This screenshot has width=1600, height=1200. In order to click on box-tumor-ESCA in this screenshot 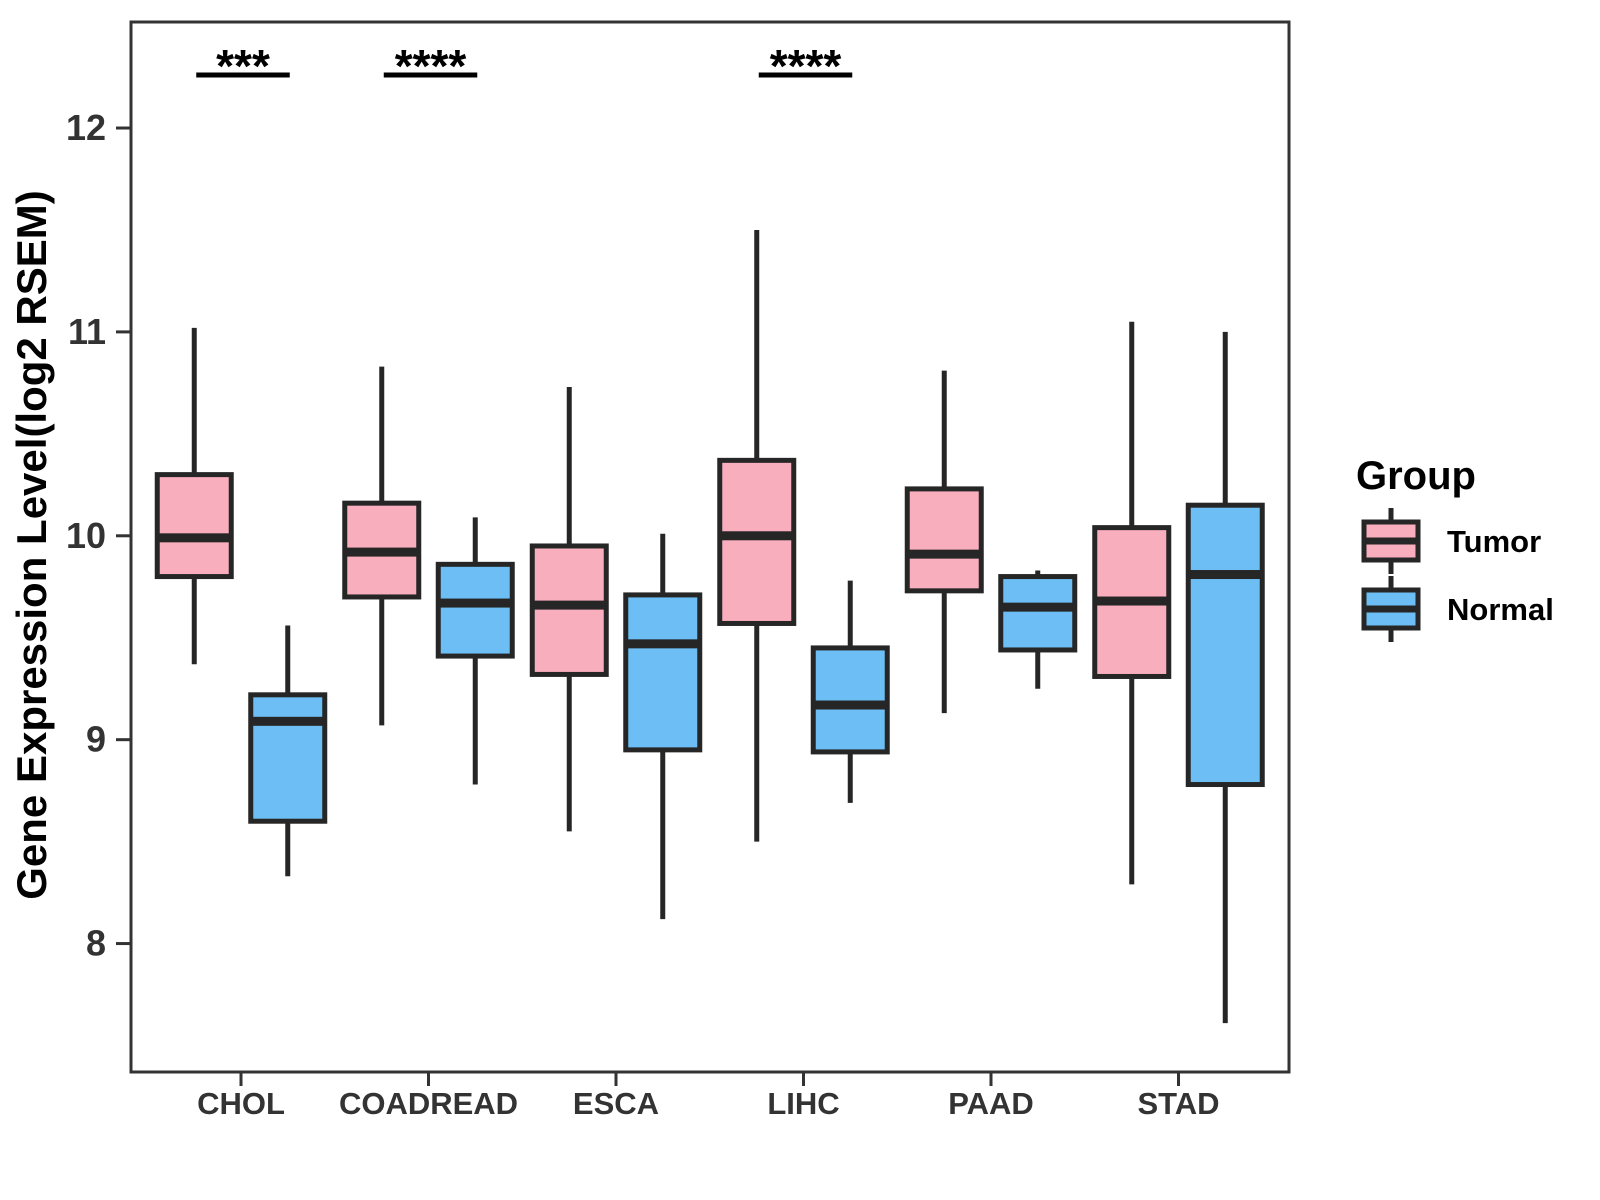, I will do `click(569, 609)`.